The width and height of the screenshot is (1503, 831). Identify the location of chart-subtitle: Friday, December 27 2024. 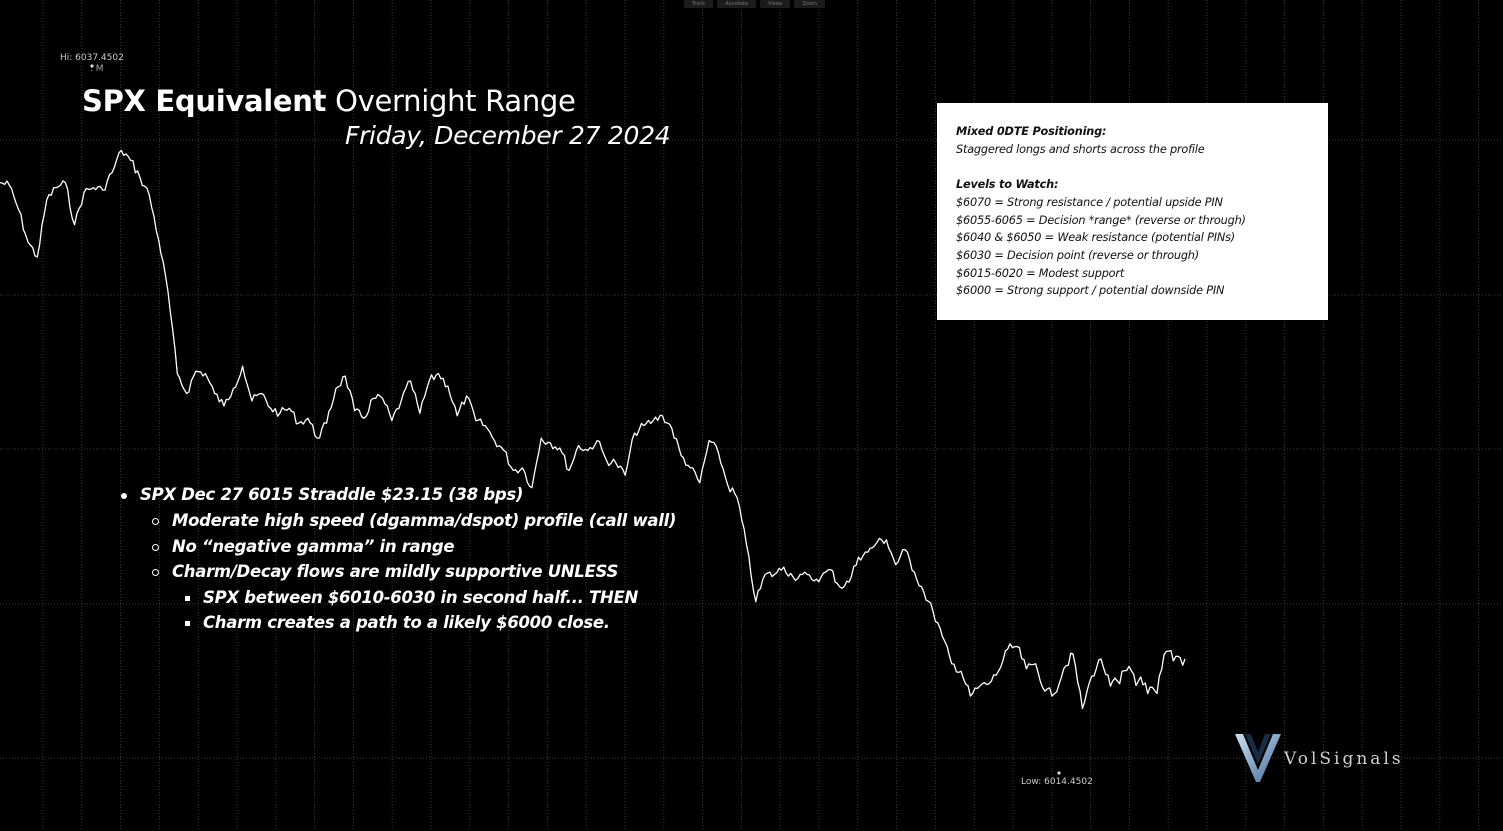
(508, 135).